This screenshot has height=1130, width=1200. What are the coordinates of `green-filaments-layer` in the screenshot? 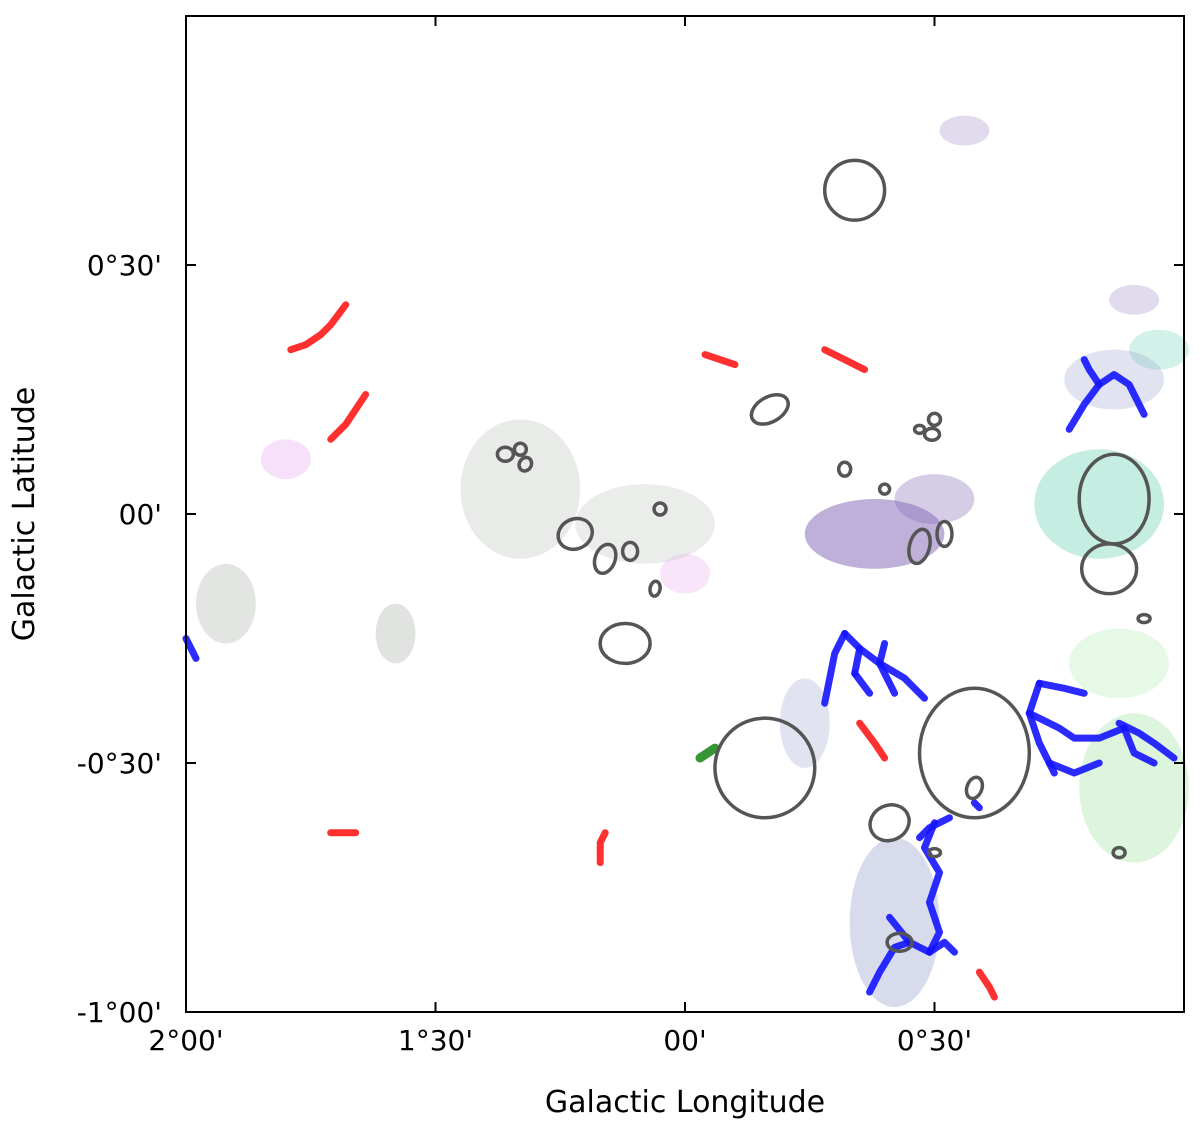 It's located at (707, 753).